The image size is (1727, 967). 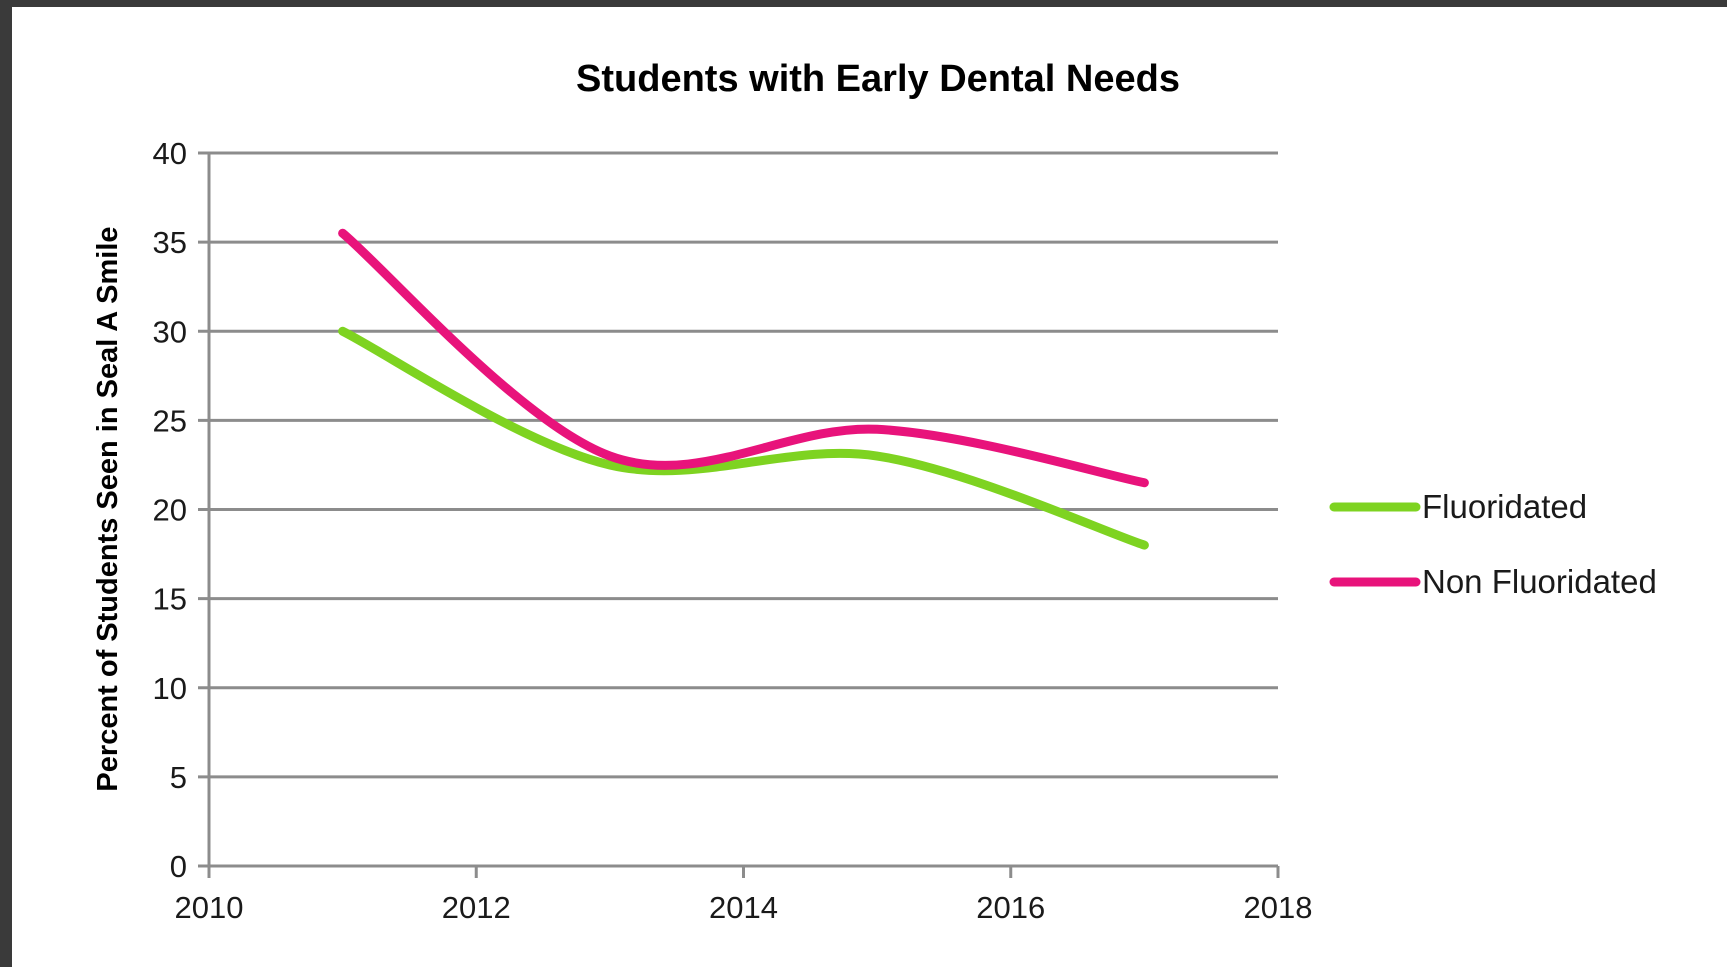 What do you see at coordinates (170, 331) in the screenshot?
I see `y-tick-label-30: 30` at bounding box center [170, 331].